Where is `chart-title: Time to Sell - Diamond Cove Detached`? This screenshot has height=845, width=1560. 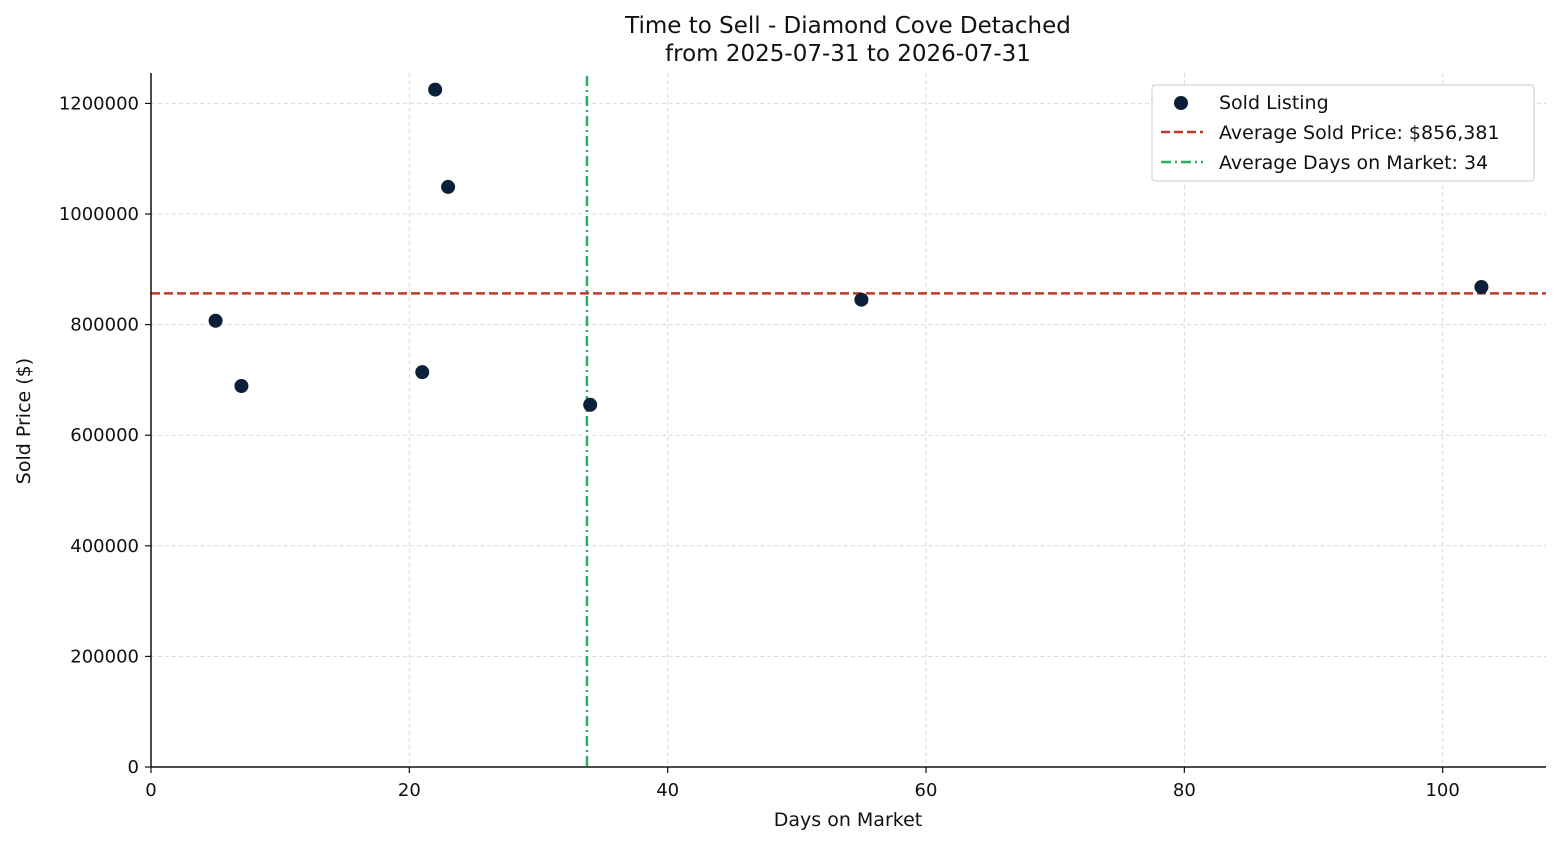
chart-title: Time to Sell - Diamond Cove Detached is located at coordinates (847, 26).